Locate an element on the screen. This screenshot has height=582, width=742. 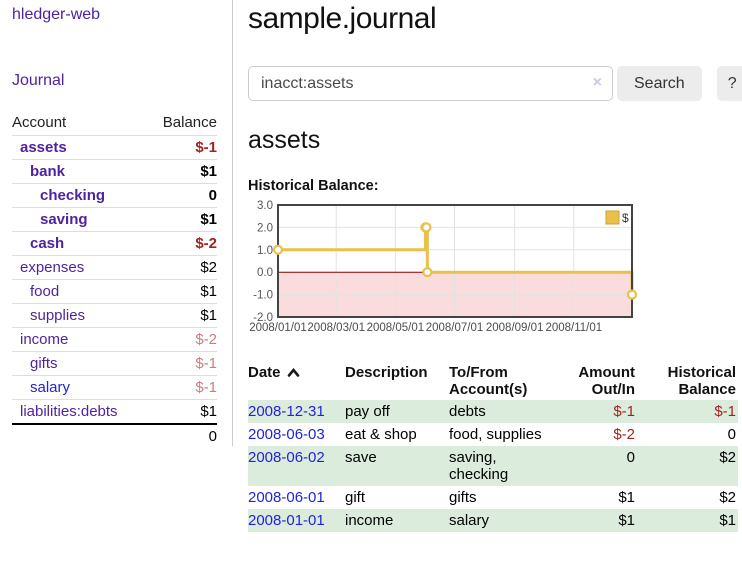
date-header-label: Date is located at coordinates (264, 372).